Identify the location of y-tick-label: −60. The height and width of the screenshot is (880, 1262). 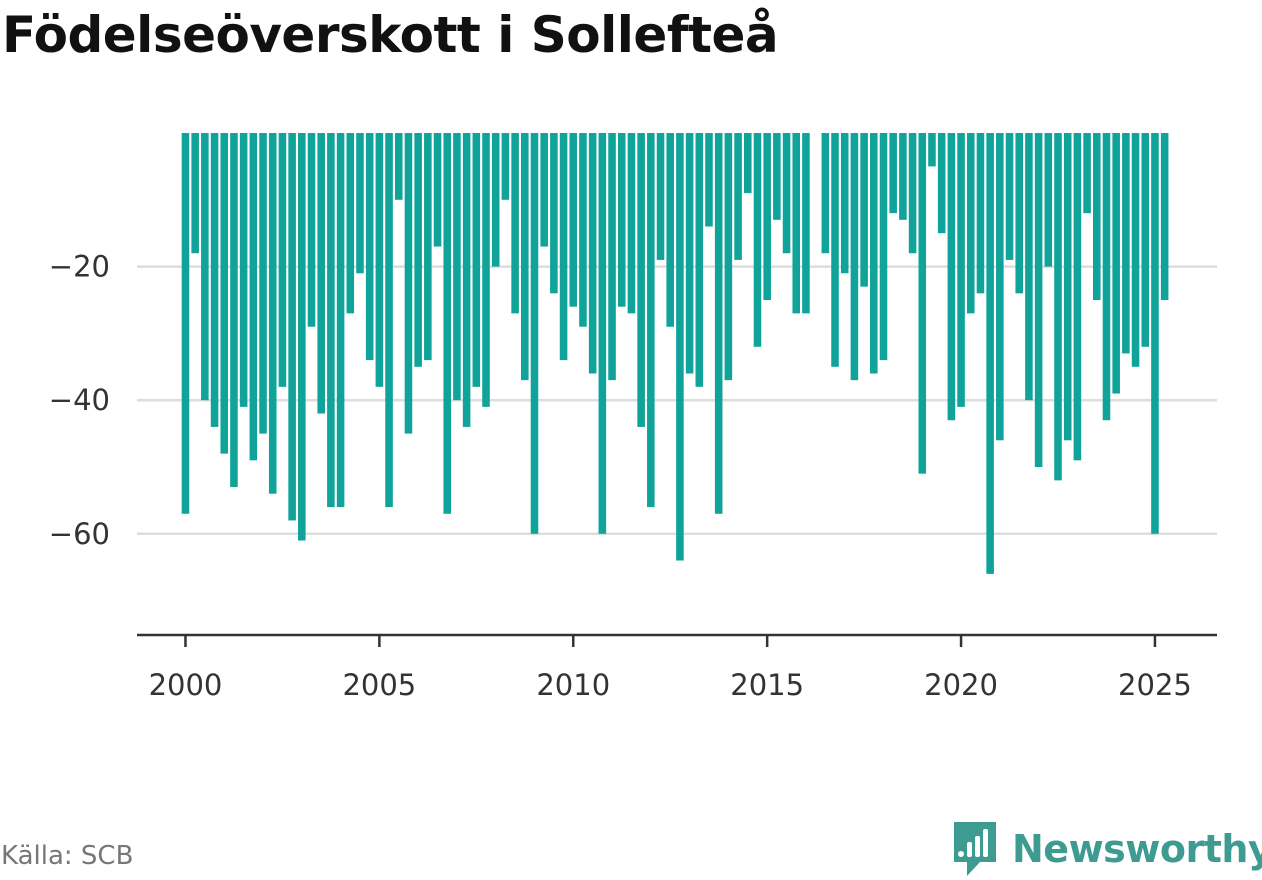
(79, 534).